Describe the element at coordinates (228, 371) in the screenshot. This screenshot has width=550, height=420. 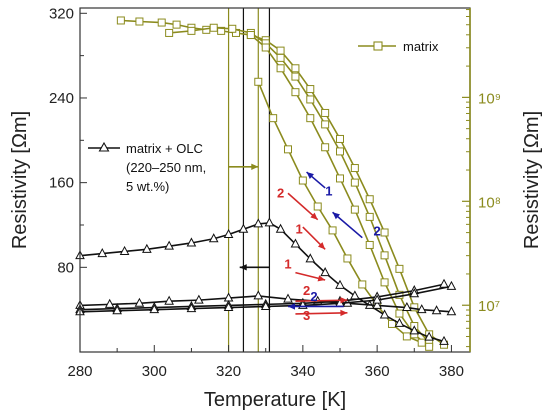
I see `x-tick-label: 320` at that location.